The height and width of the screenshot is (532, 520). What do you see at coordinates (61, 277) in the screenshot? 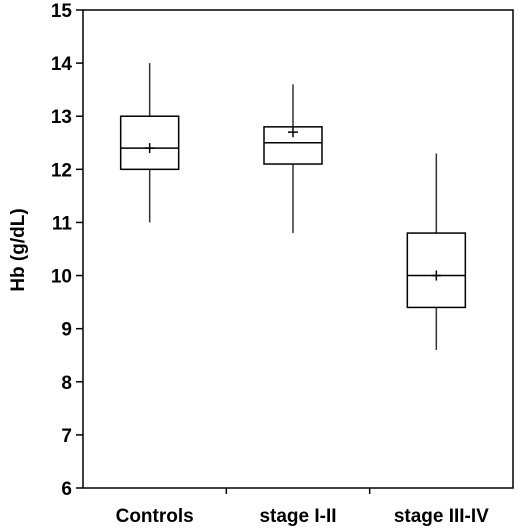
I see `y-tick-label: 10` at bounding box center [61, 277].